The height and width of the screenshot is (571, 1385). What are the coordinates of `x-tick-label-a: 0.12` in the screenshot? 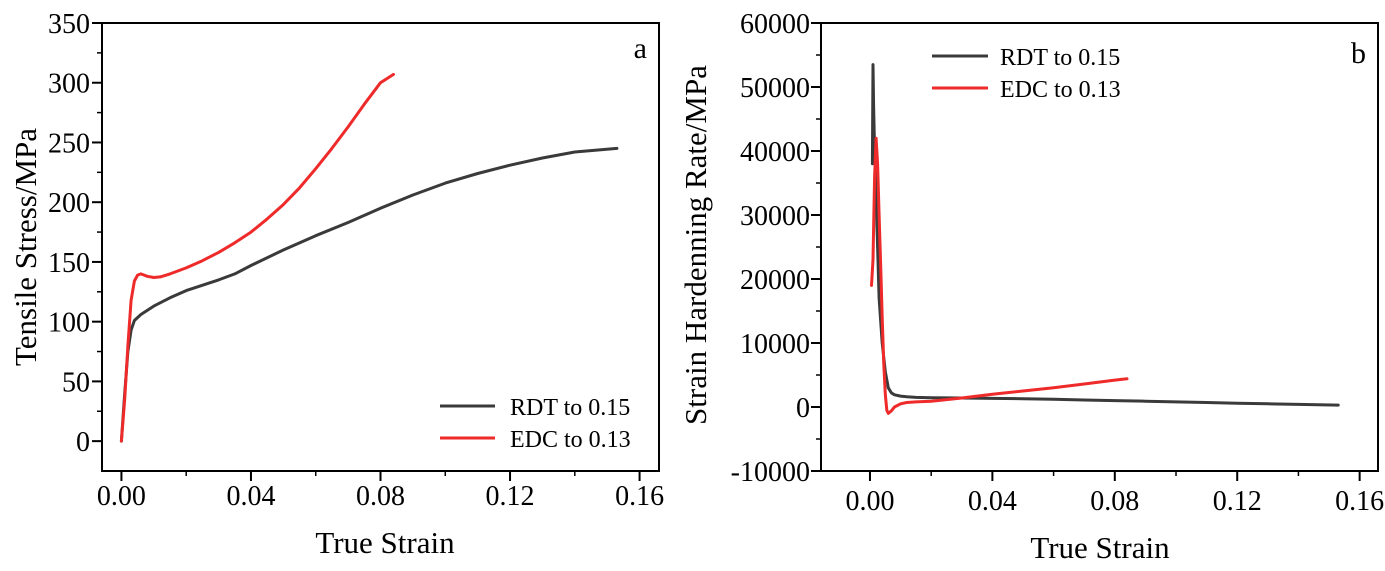 It's located at (510, 496).